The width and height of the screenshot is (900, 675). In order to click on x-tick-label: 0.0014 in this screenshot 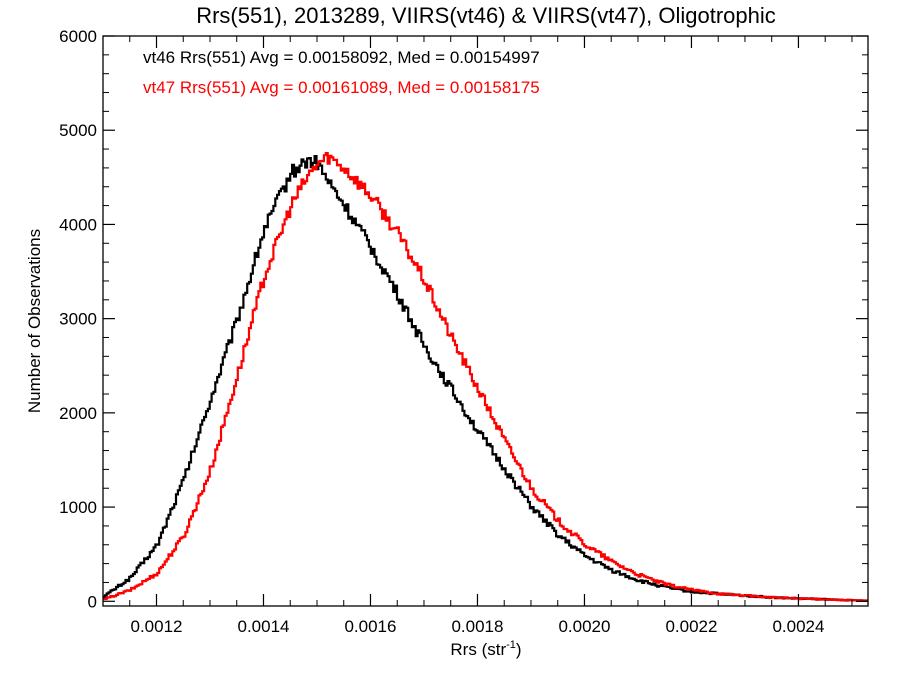, I will do `click(263, 626)`.